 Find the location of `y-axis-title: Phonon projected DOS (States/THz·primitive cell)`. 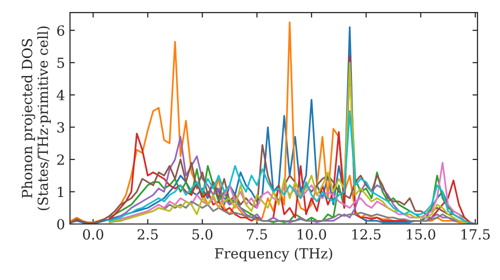

y-axis-title: Phonon projected DOS (States/THz·primitive cell) is located at coordinates (36, 118).